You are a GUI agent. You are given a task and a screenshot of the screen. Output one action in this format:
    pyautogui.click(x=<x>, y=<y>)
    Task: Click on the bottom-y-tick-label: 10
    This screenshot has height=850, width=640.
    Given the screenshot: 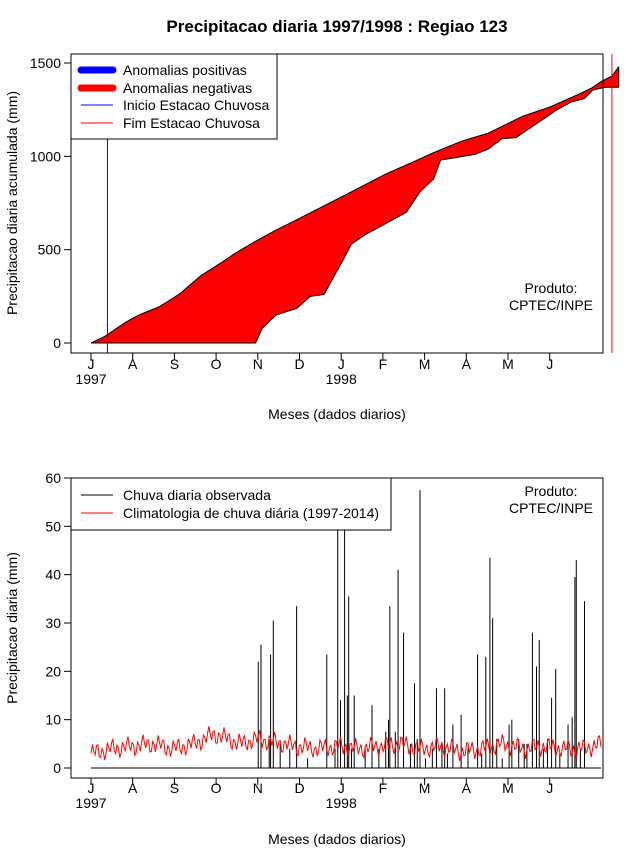 What is the action you would take?
    pyautogui.click(x=53, y=720)
    